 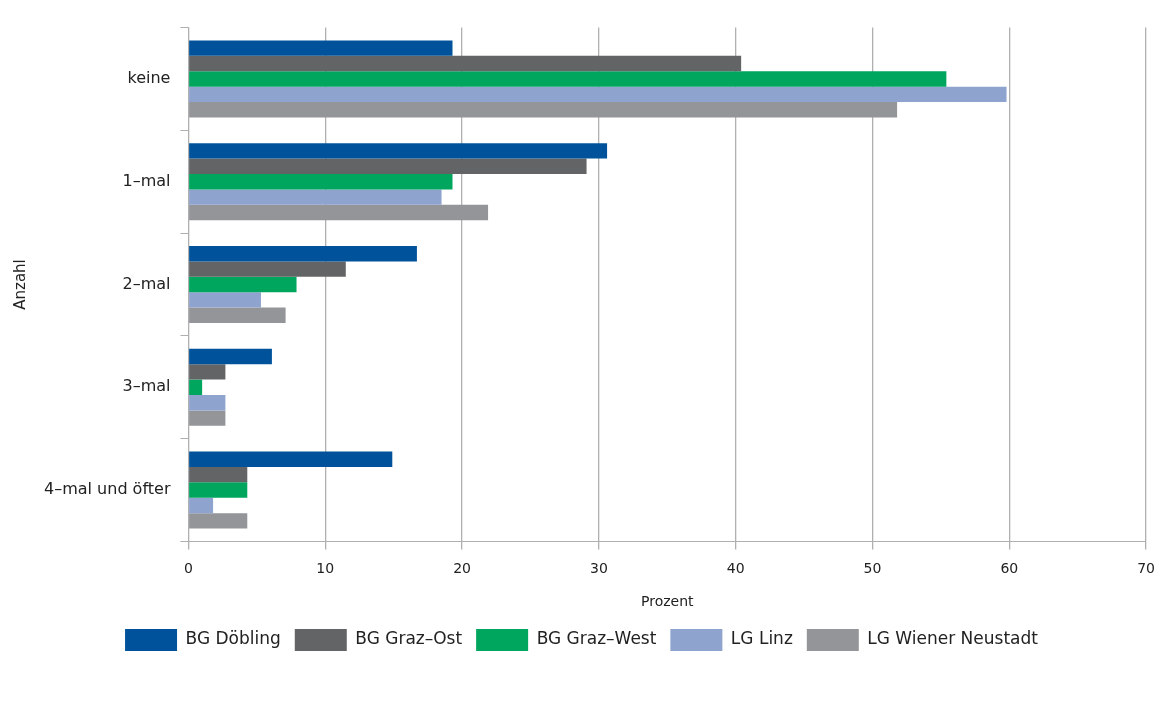 What do you see at coordinates (872, 568) in the screenshot?
I see `x-tick-label: 50` at bounding box center [872, 568].